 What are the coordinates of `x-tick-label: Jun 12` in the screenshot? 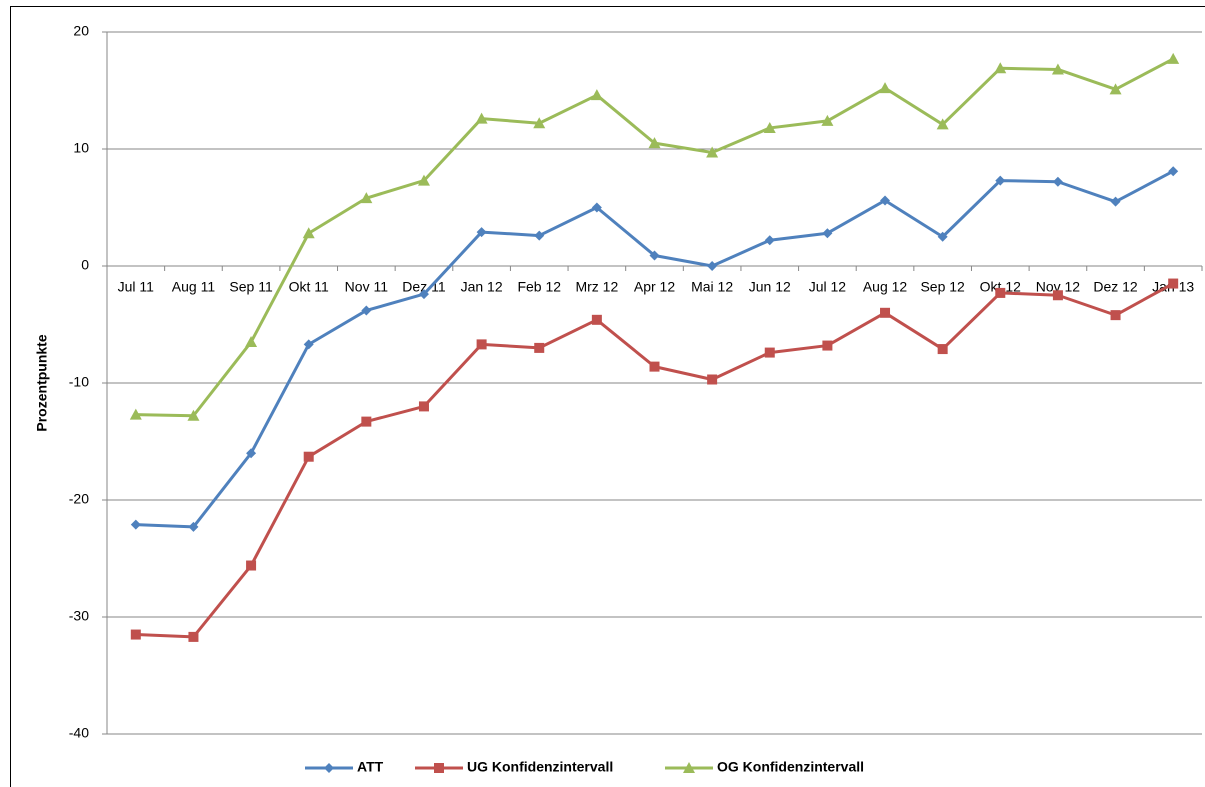 It's located at (770, 287).